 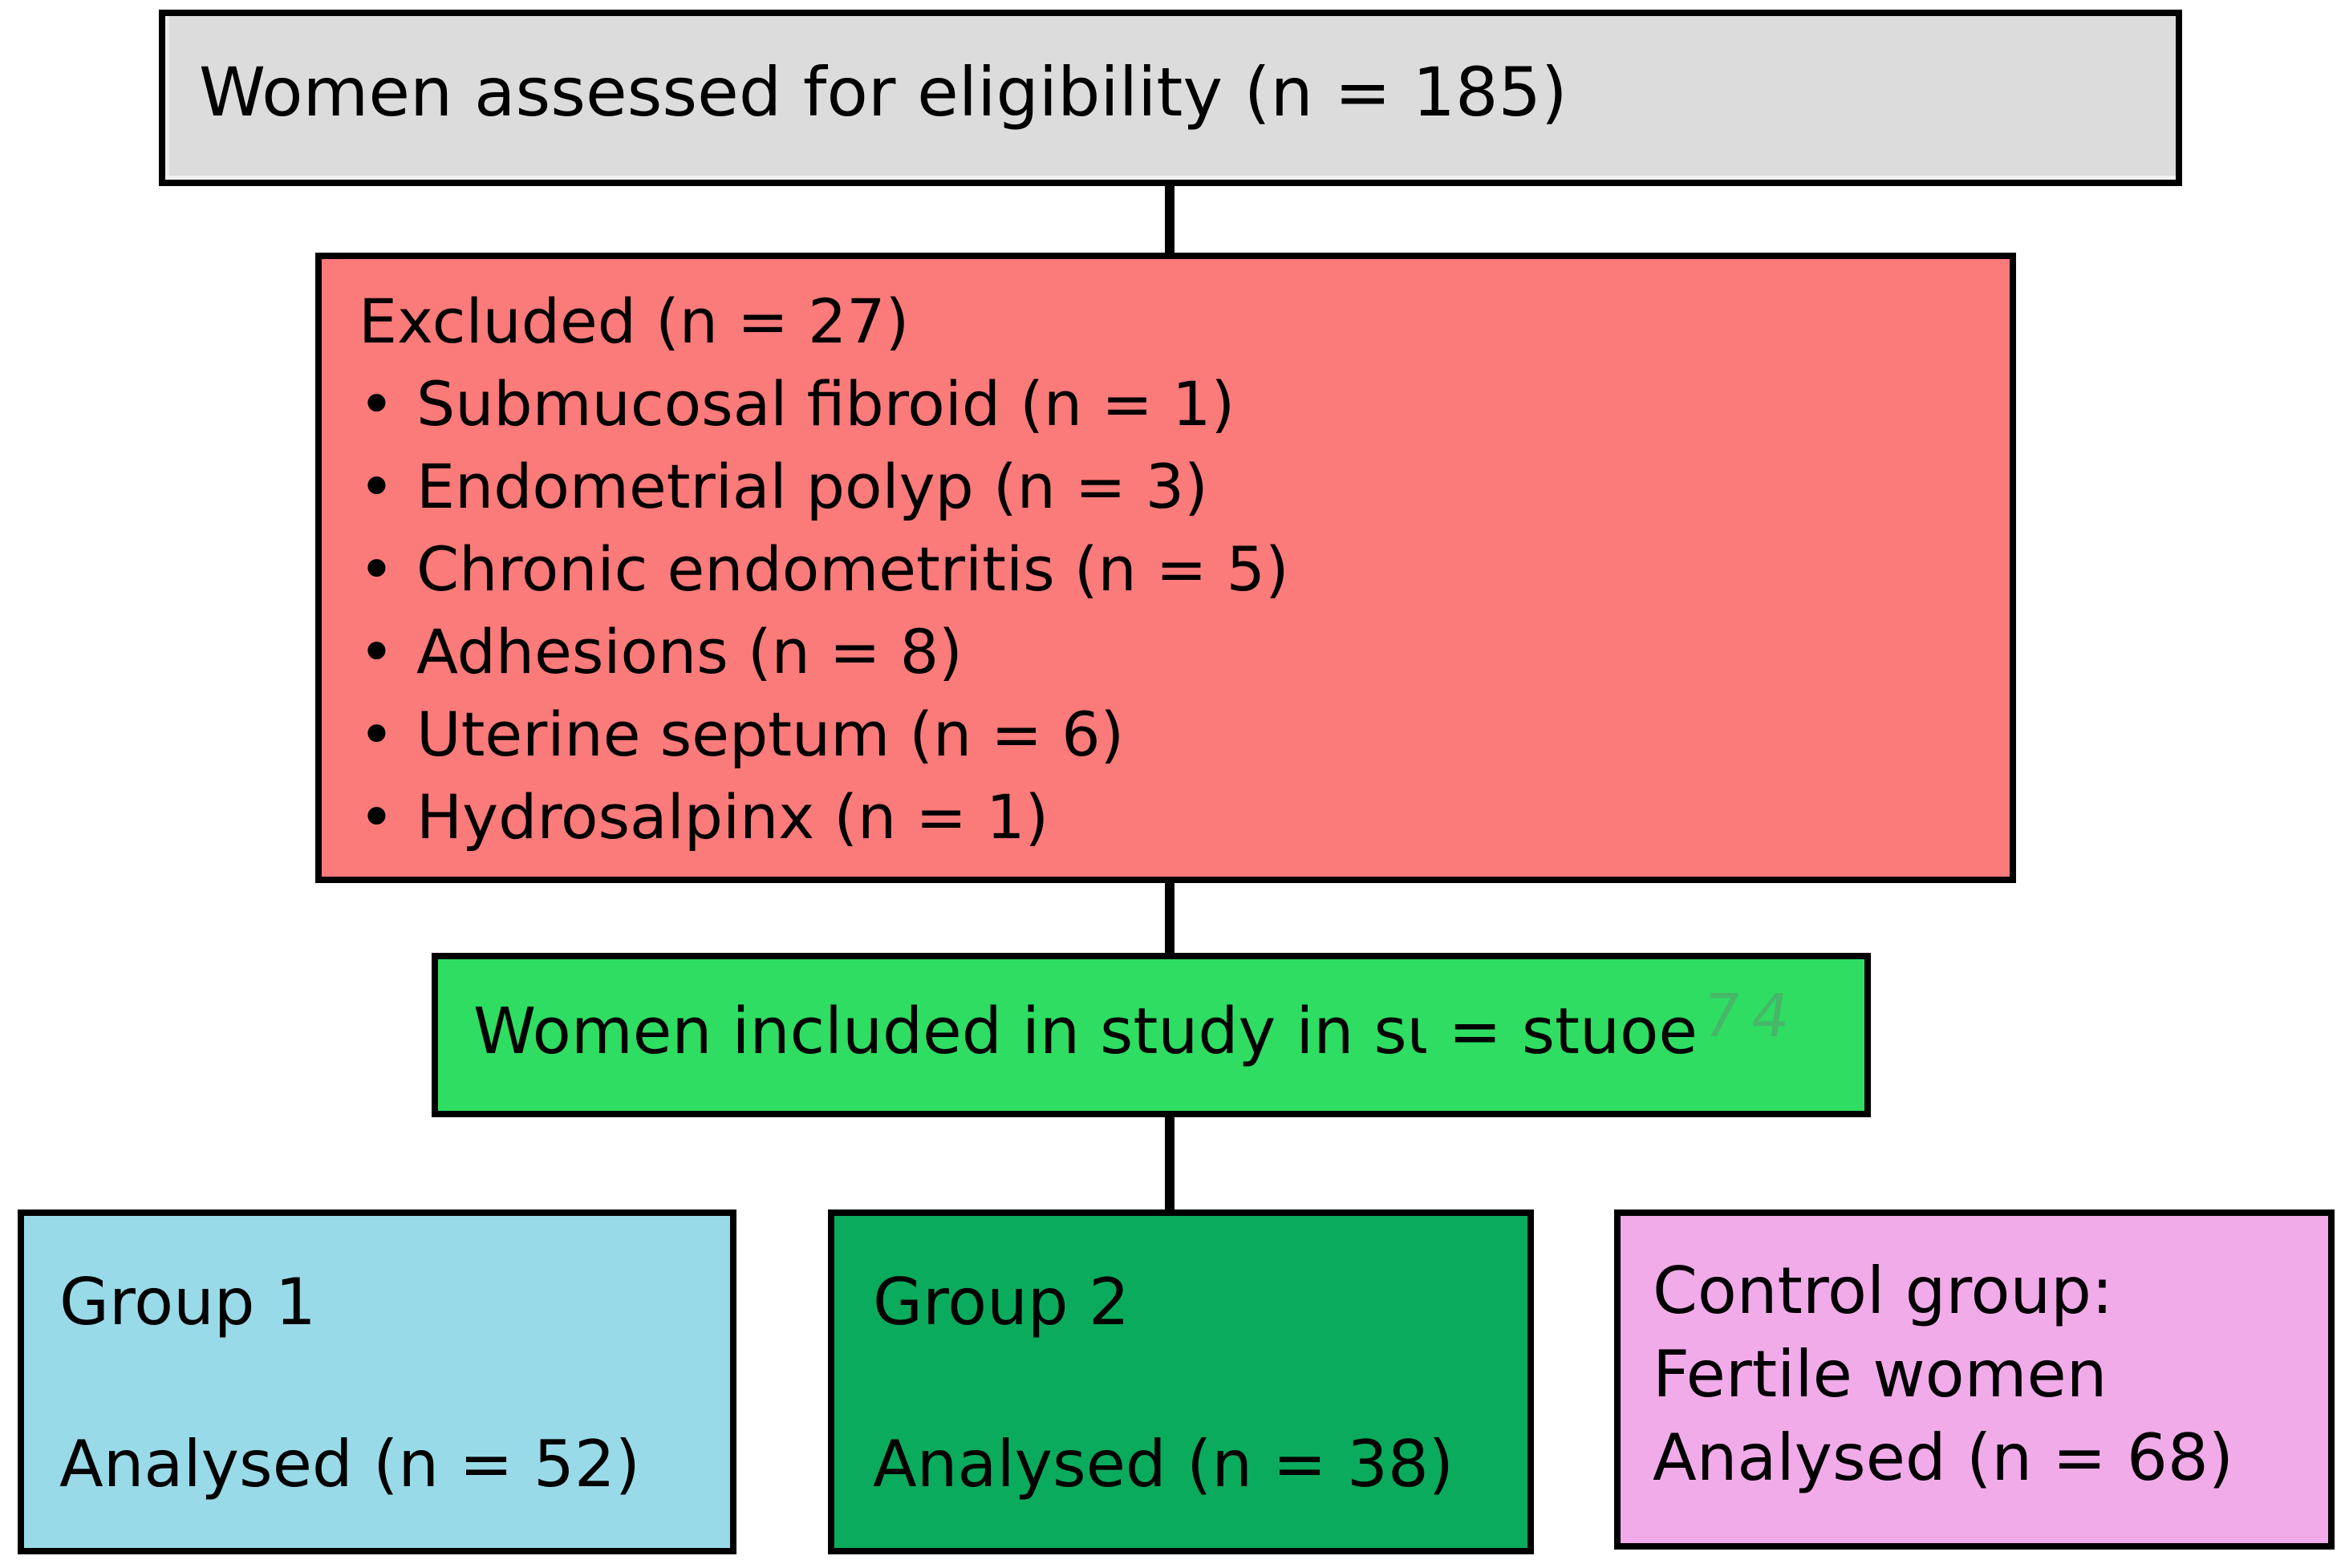 What do you see at coordinates (1169, 918) in the screenshot?
I see `connector-excluded-to-included` at bounding box center [1169, 918].